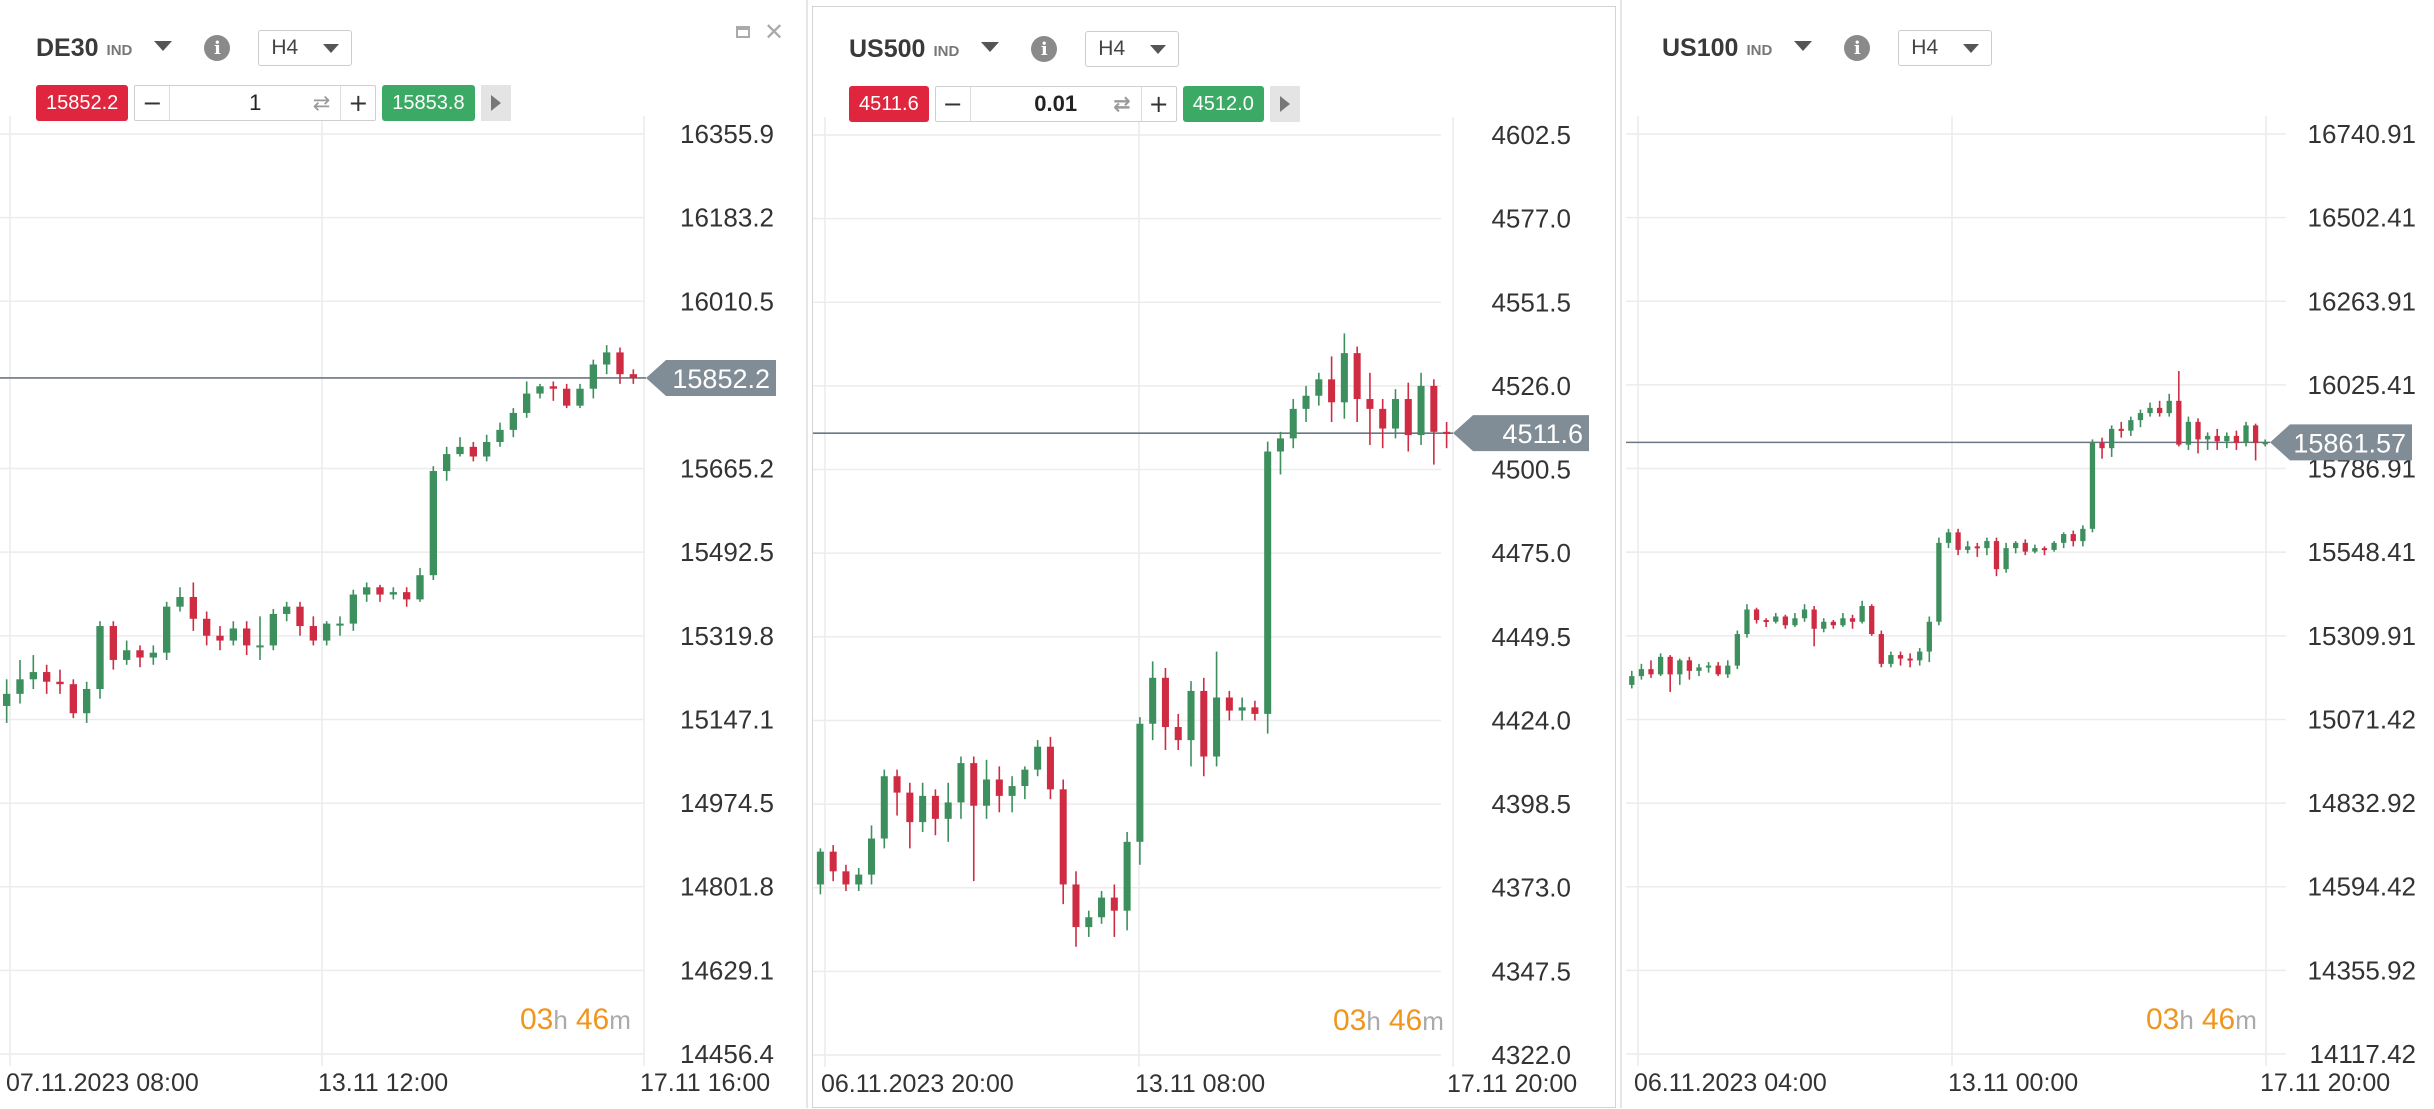 Image resolution: width=2434 pixels, height=1109 pixels. I want to click on sell-button: 15852.2, so click(82, 103).